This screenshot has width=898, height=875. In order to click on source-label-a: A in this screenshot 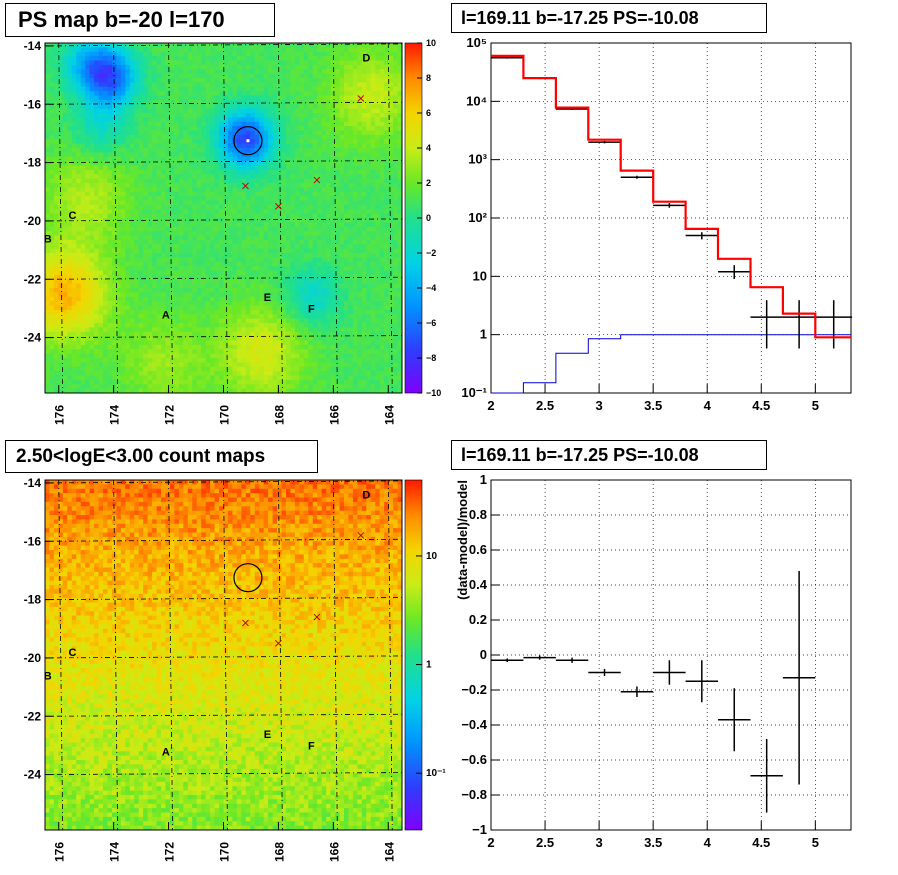, I will do `click(166, 315)`.